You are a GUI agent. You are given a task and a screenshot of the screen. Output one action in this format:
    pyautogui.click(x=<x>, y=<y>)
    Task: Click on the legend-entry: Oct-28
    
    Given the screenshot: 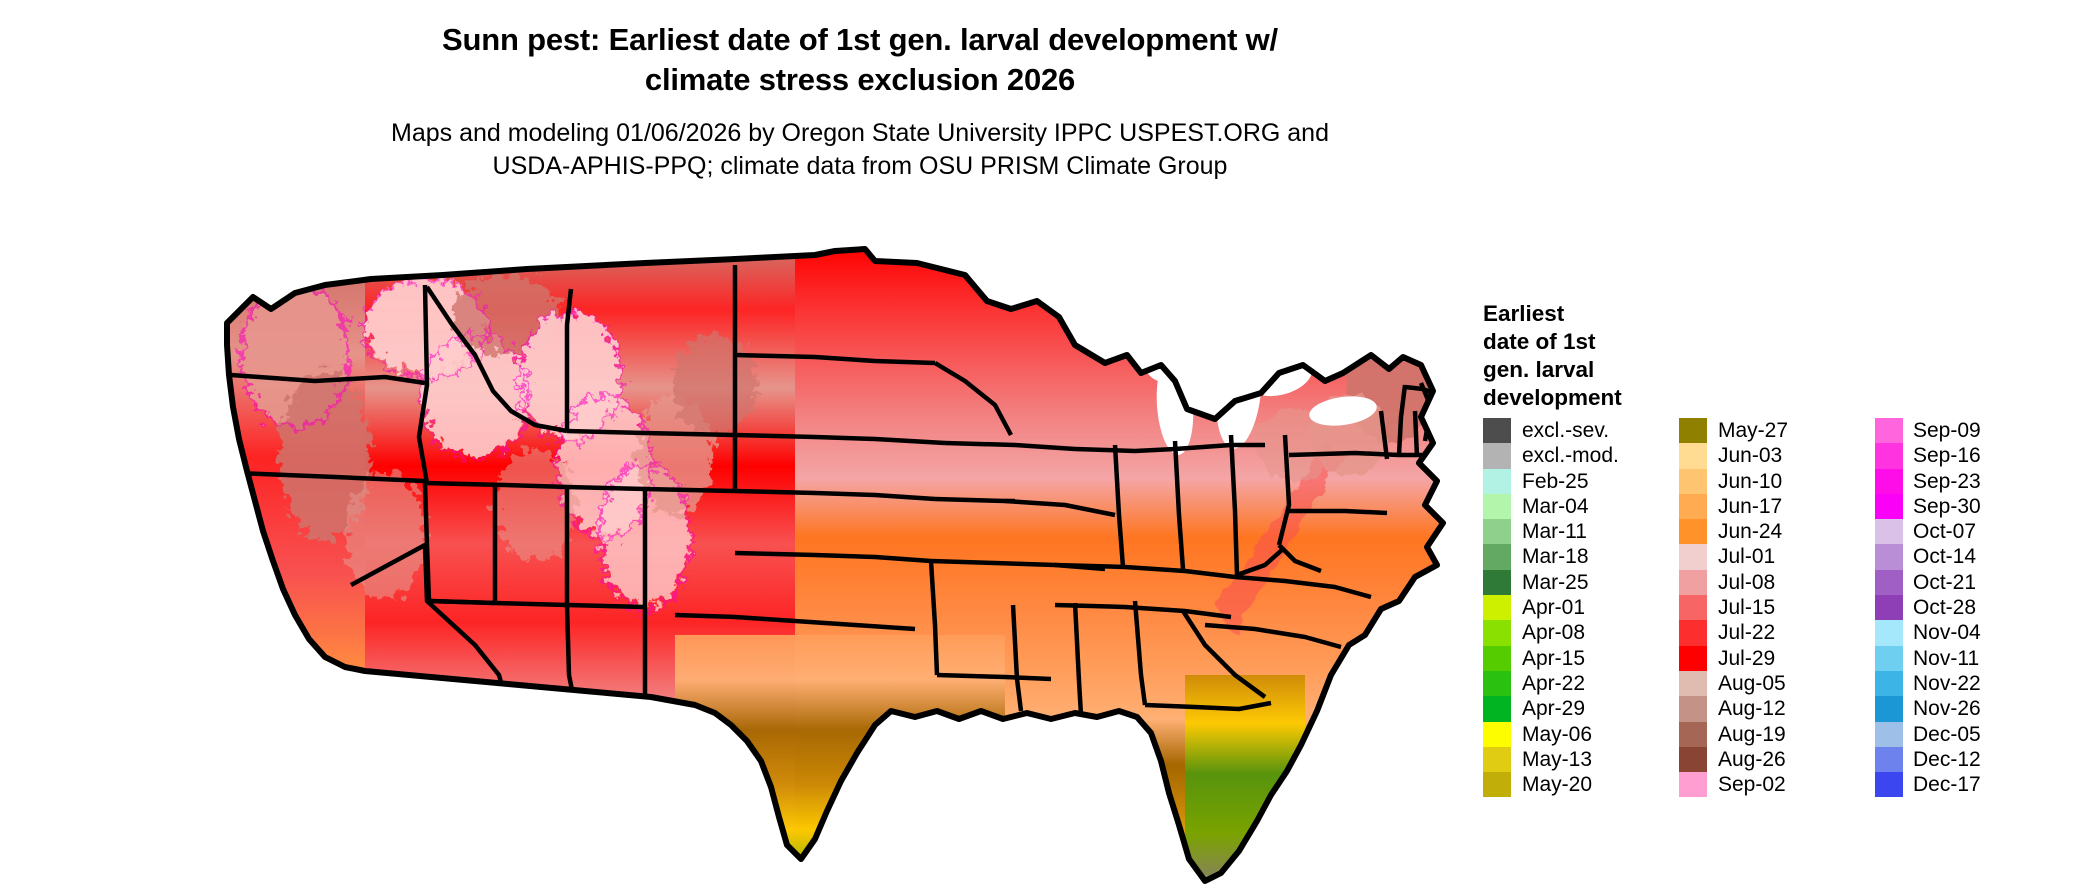 What is the action you would take?
    pyautogui.click(x=1973, y=608)
    